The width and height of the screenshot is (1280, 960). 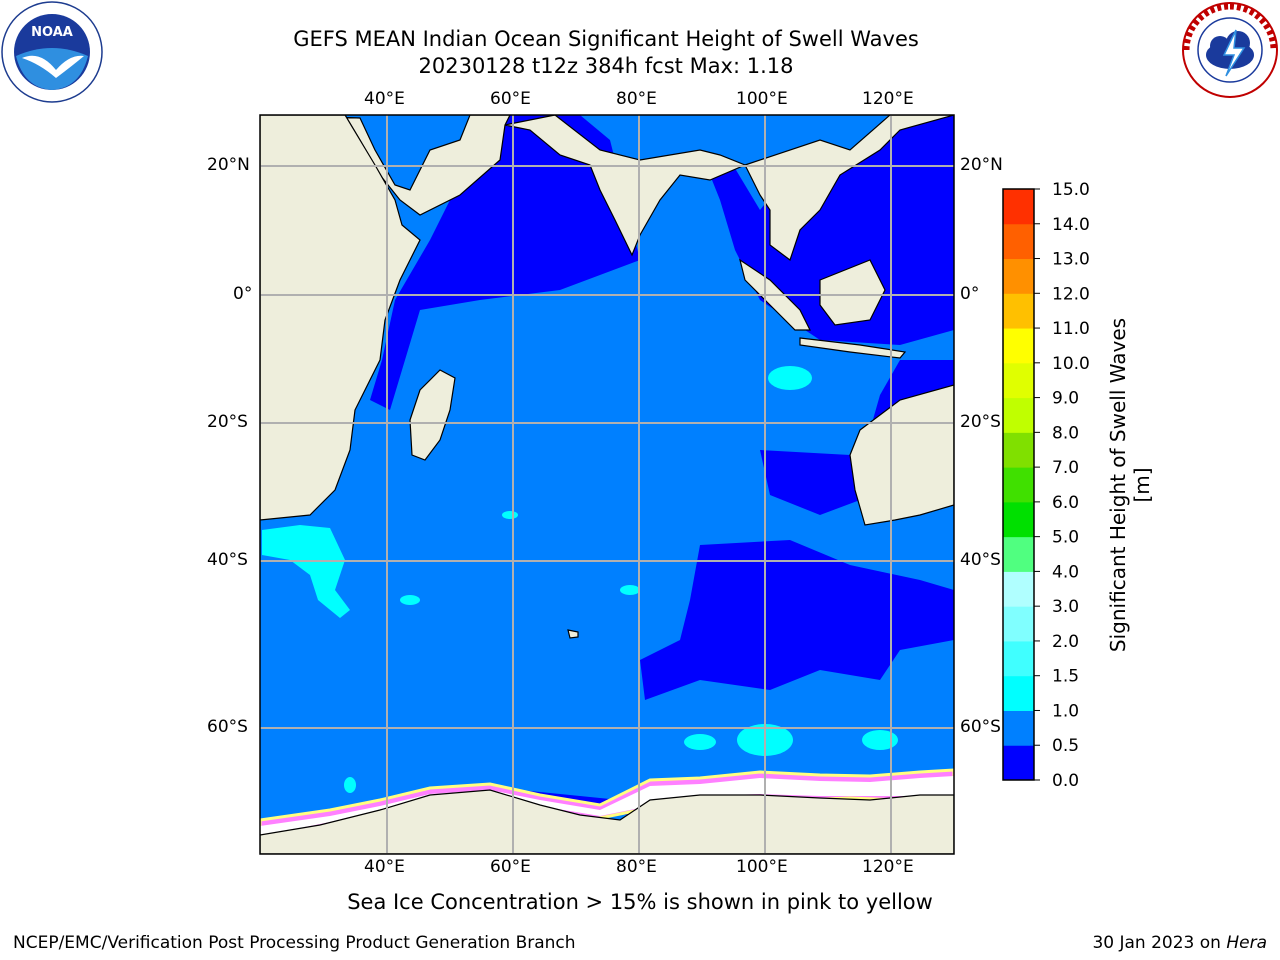 I want to click on lat-tick-left-0: 0°, so click(x=243, y=294).